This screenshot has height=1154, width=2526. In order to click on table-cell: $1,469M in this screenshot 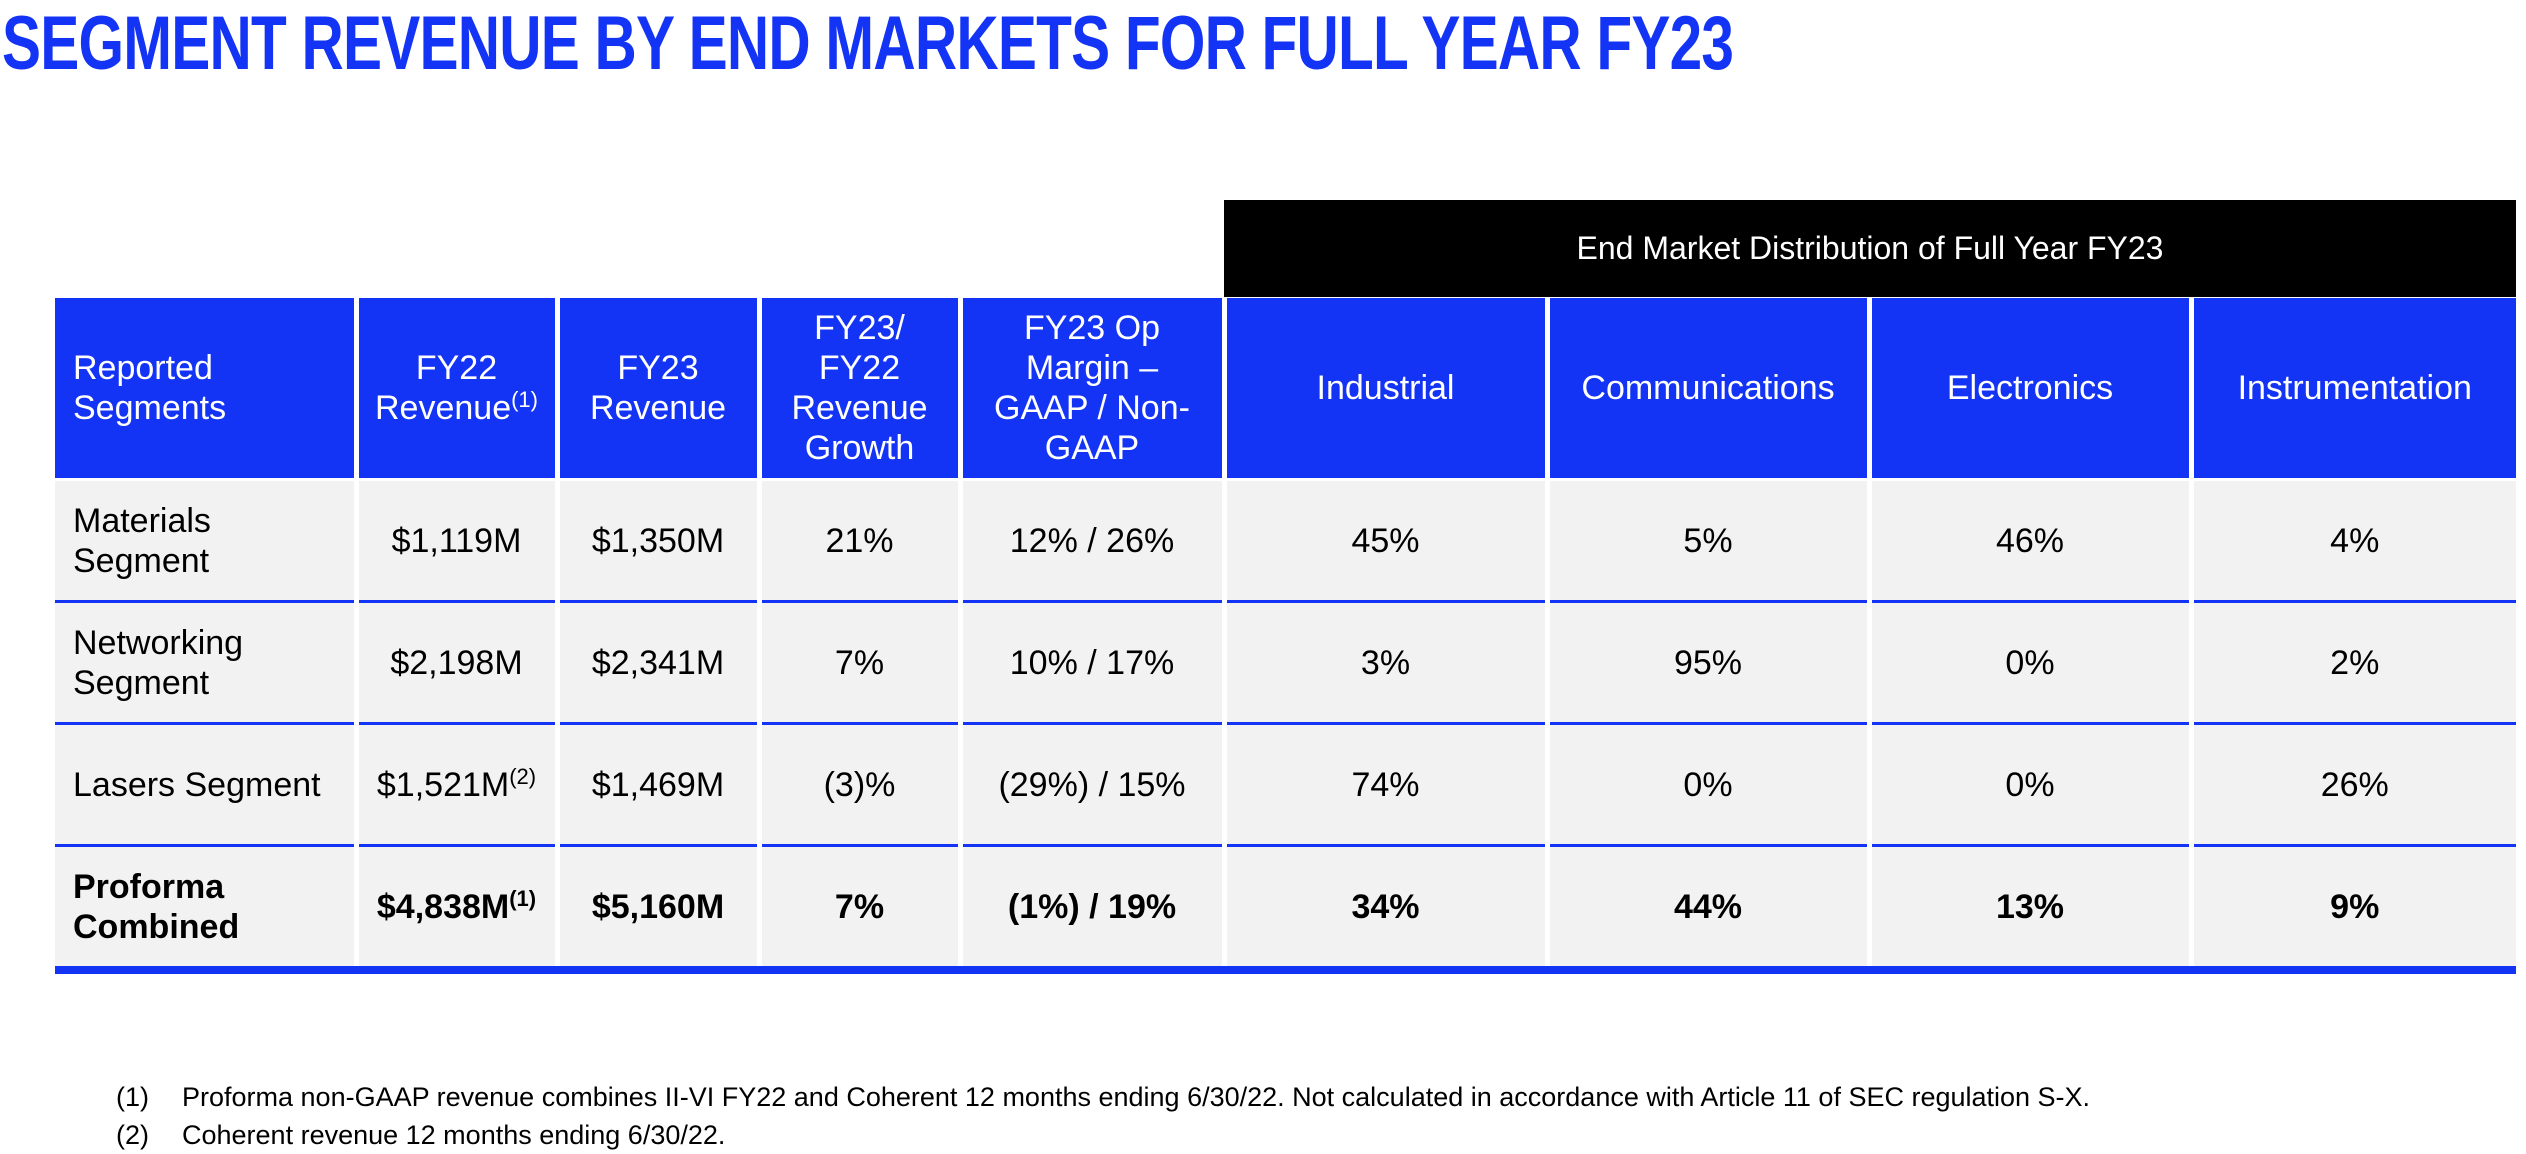, I will do `click(659, 785)`.